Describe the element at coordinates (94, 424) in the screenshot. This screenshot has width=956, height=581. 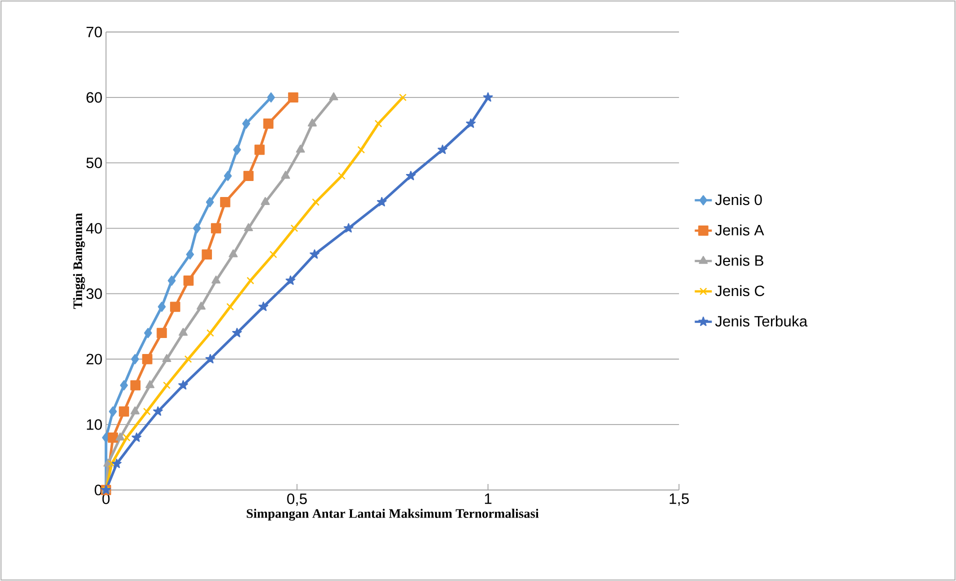
I see `y-tick-label: 10` at that location.